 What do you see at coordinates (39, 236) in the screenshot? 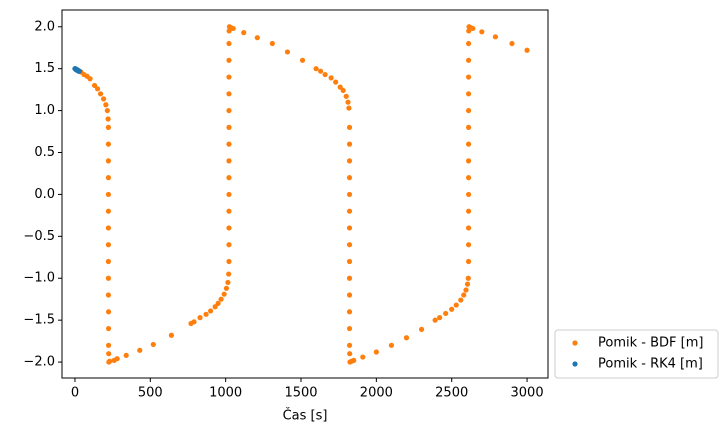
I see `y-tick-label: −0.5` at bounding box center [39, 236].